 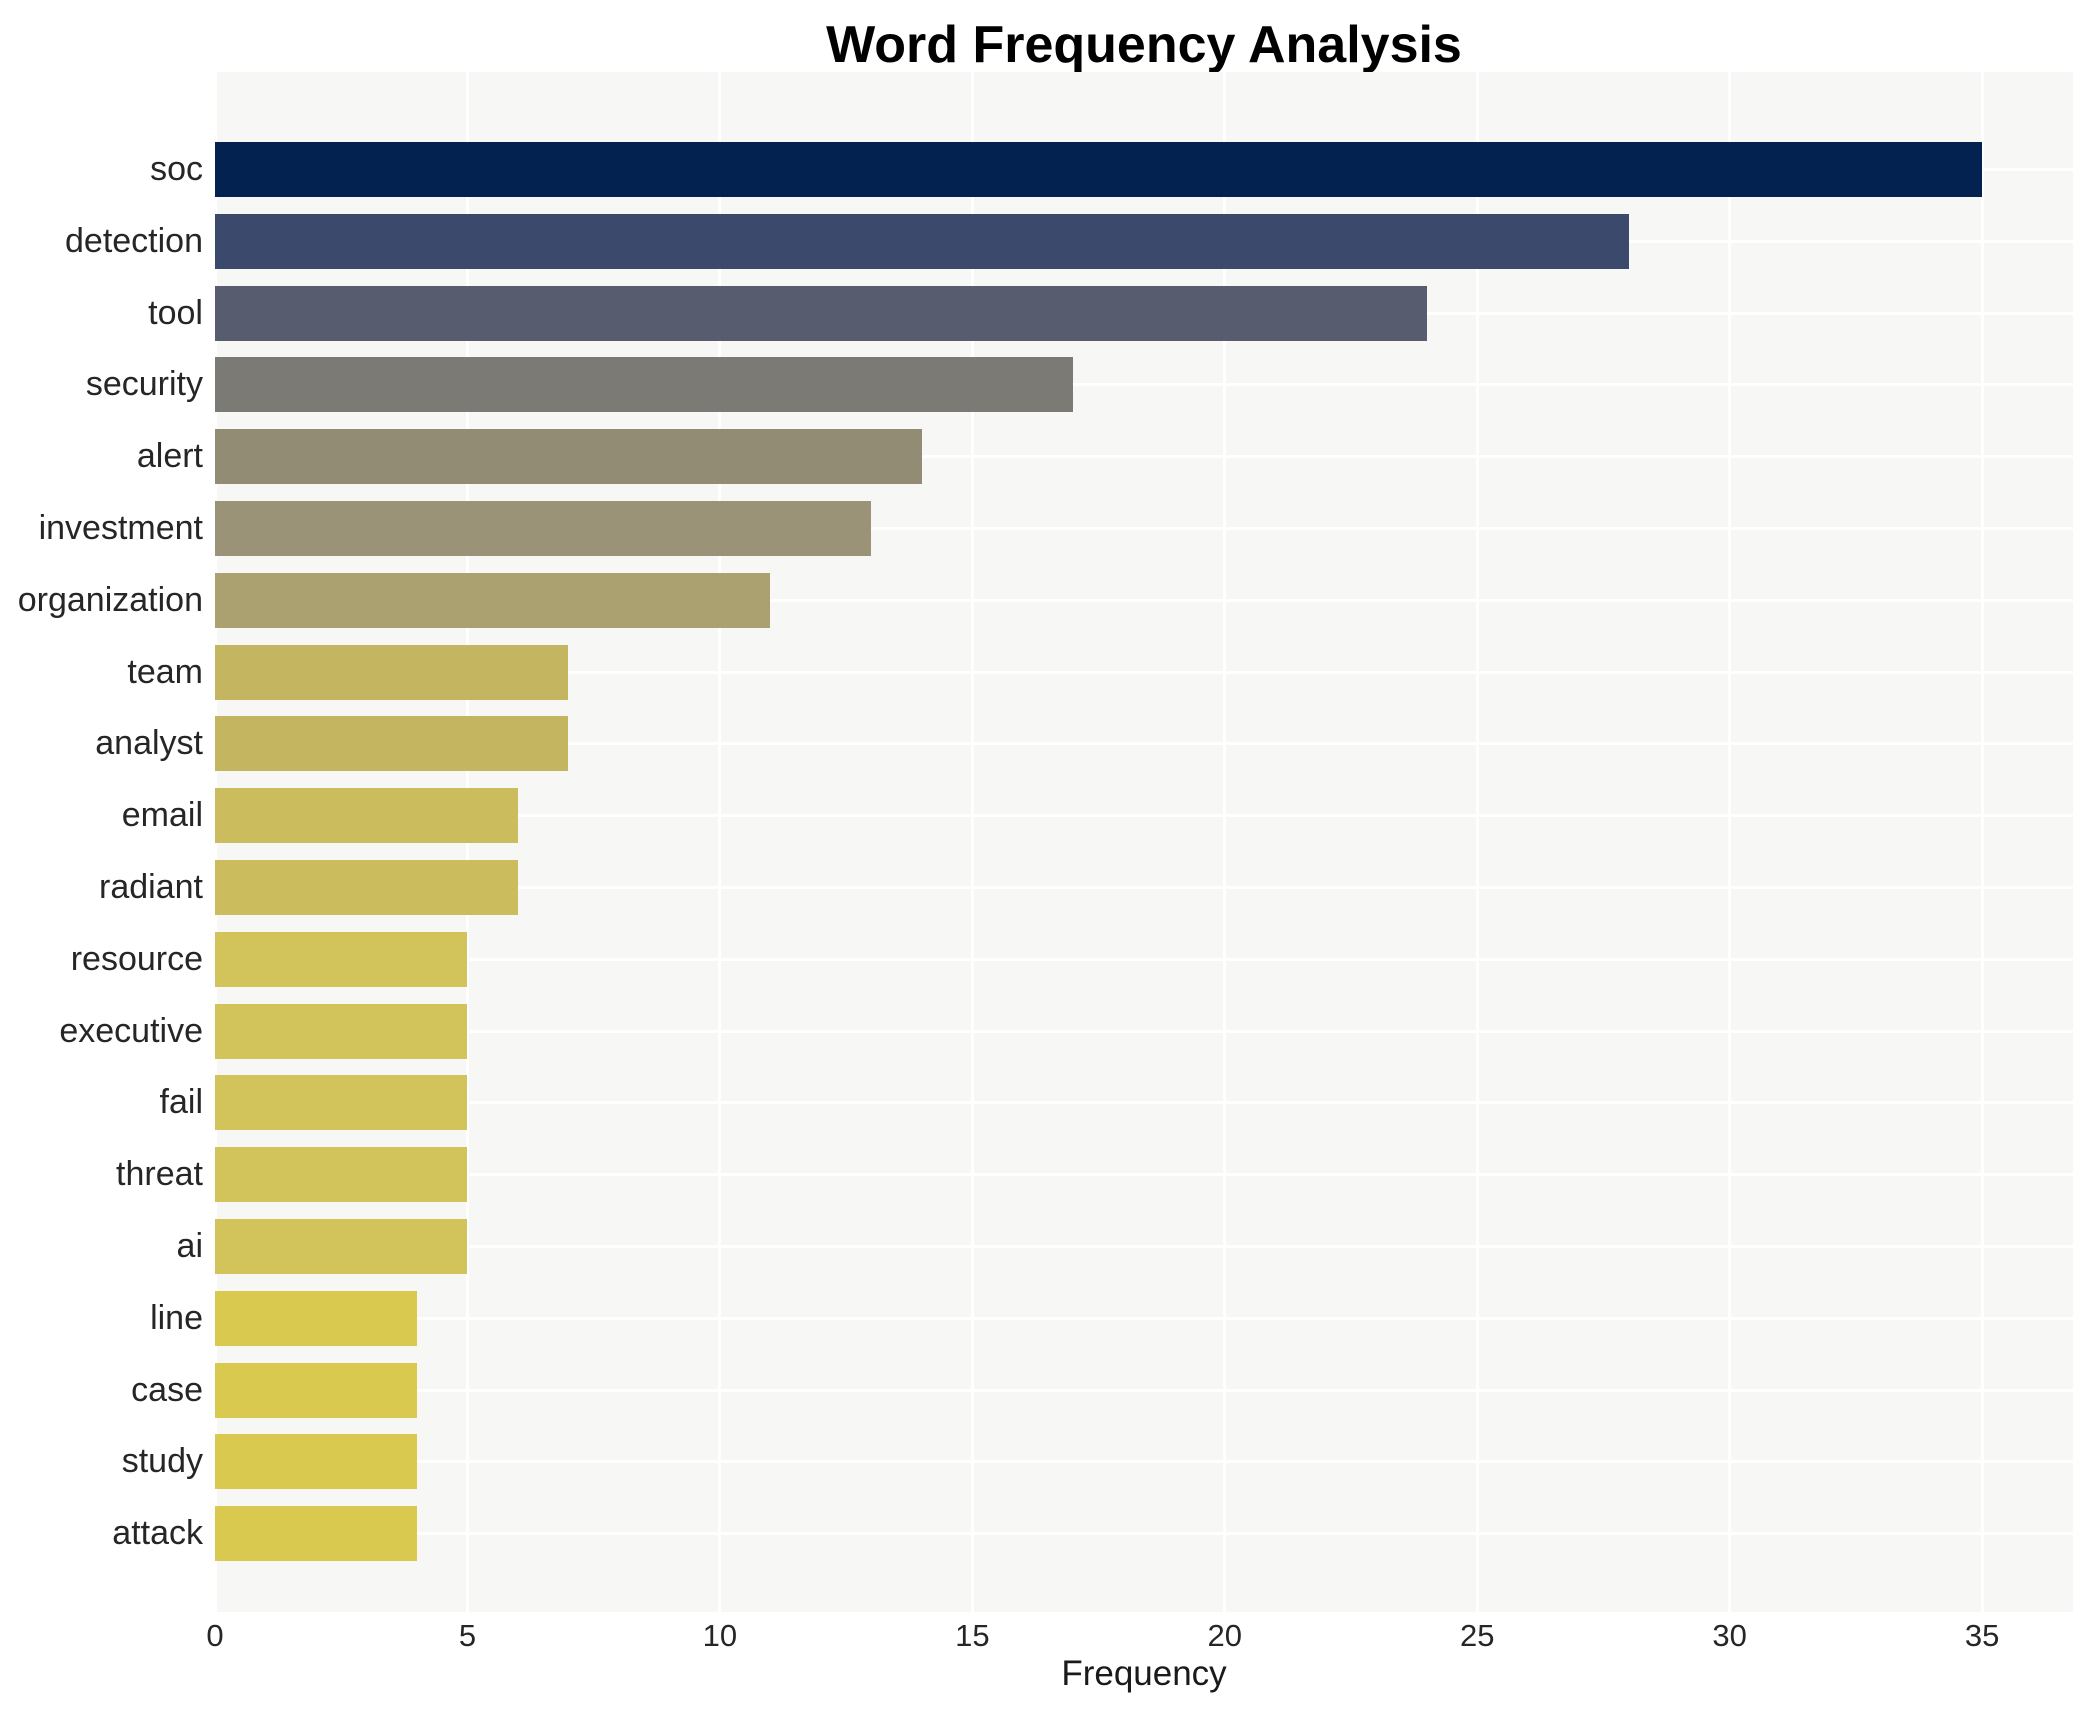 I want to click on bar-soc, so click(x=1099, y=169).